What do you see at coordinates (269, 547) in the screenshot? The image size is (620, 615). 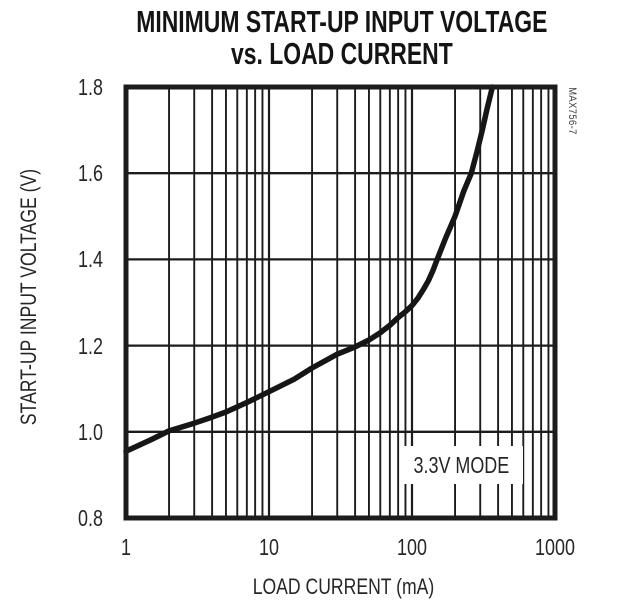 I see `x-tick-label: 10` at bounding box center [269, 547].